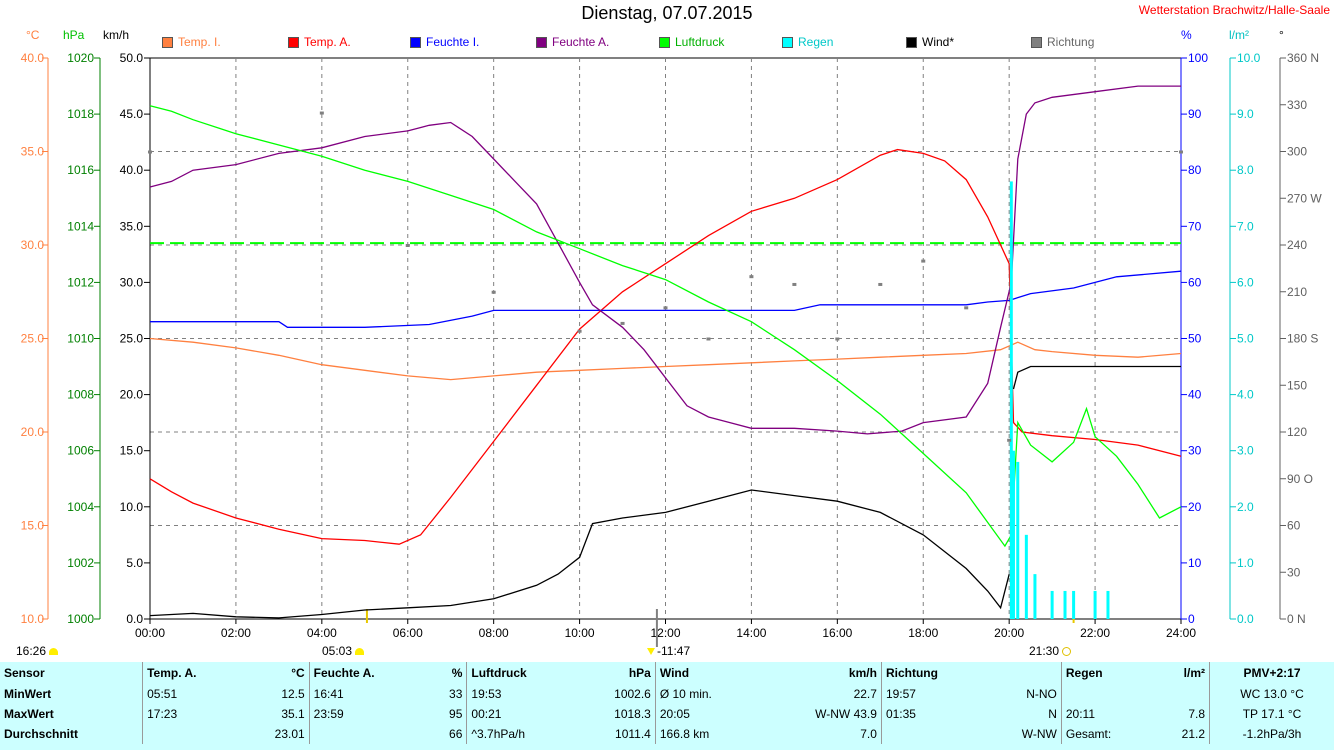 This screenshot has width=1334, height=750. I want to click on table-cell: N, so click(1052, 714).